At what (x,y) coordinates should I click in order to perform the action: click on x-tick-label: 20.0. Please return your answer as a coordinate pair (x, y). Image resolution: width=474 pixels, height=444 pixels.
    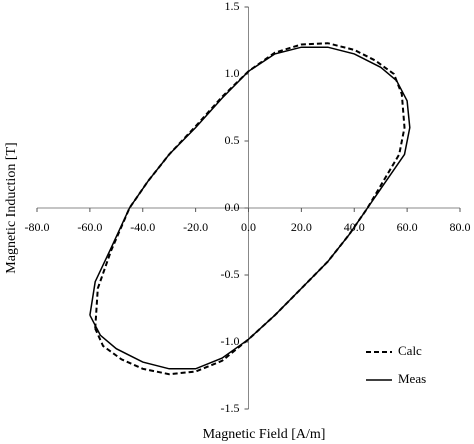
    Looking at the image, I should click on (301, 227).